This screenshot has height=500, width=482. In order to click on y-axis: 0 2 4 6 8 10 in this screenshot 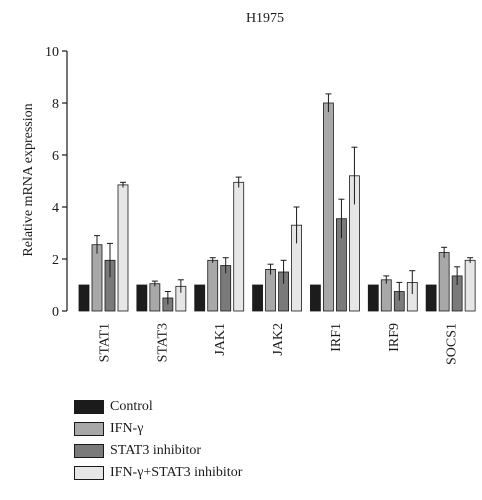, I will do `click(56, 182)`.